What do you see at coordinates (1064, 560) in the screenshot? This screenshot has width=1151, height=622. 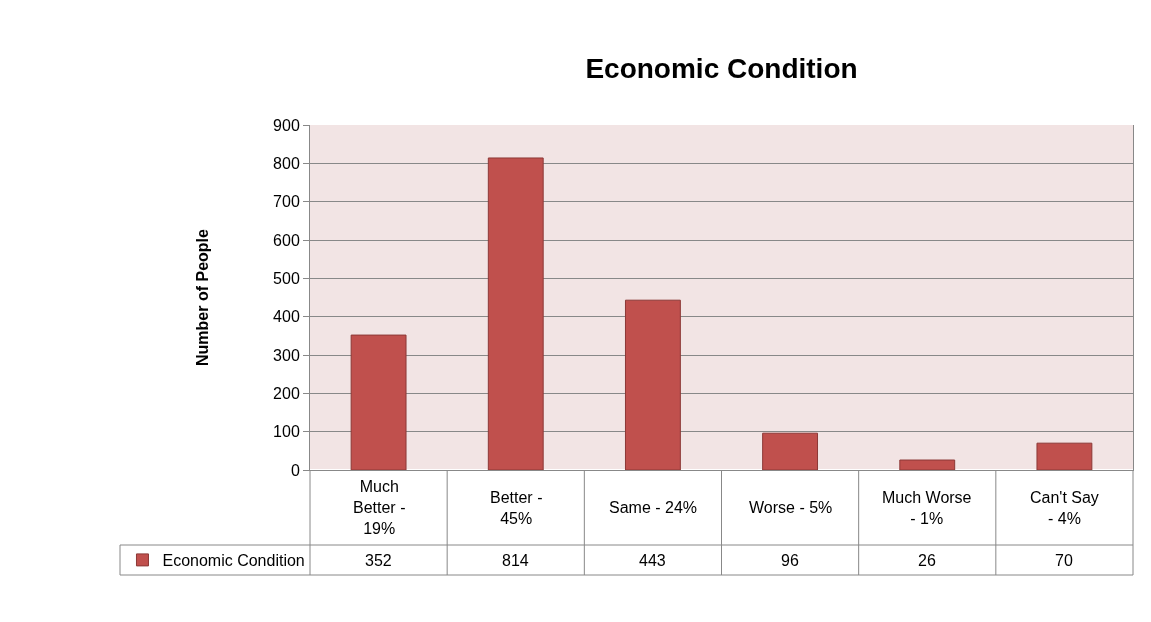 I see `data-label: 70` at bounding box center [1064, 560].